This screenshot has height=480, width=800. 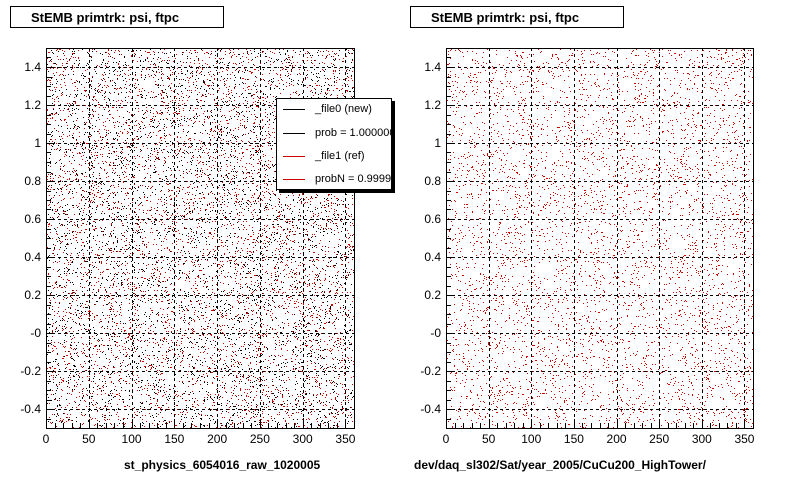 I want to click on chart-title-right: StEMB primtrk: psi, ftpc, so click(x=517, y=17).